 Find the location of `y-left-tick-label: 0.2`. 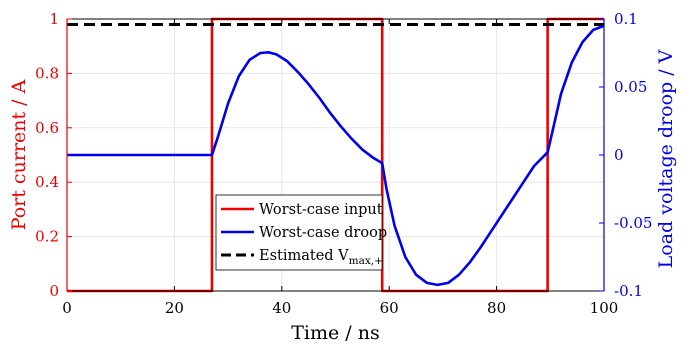

y-left-tick-label: 0.2 is located at coordinates (47, 237).